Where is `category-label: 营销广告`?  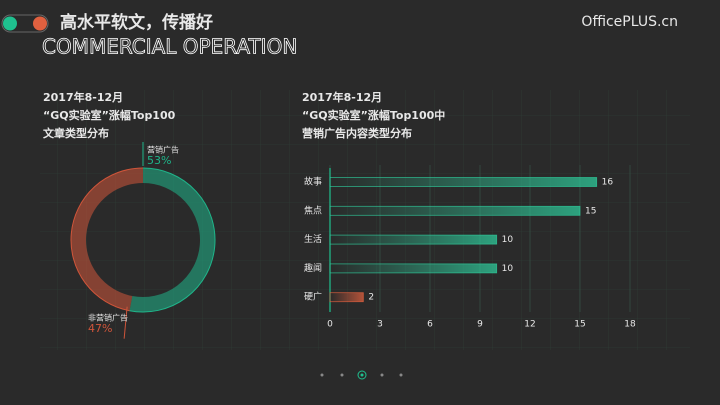 category-label: 营销广告 is located at coordinates (163, 150).